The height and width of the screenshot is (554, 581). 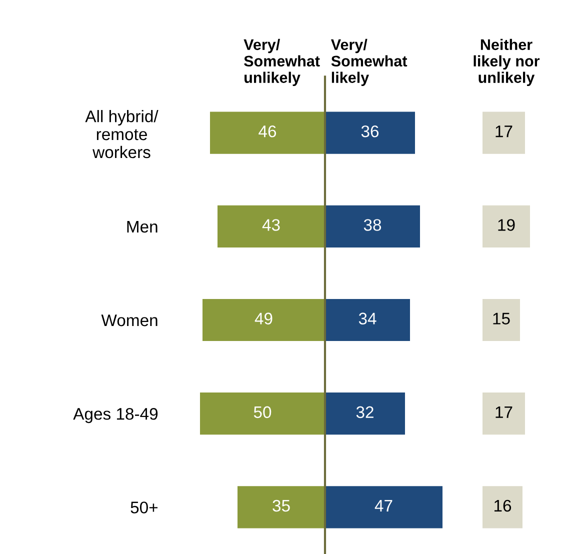 What do you see at coordinates (367, 318) in the screenshot?
I see `data-label: 34` at bounding box center [367, 318].